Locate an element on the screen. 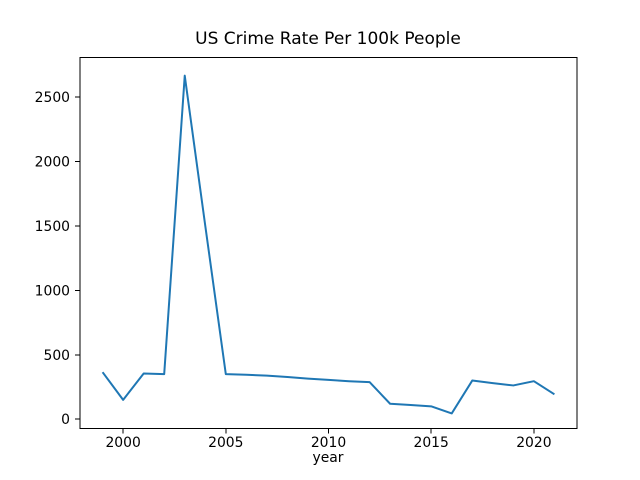  y-tick-label: 1000 is located at coordinates (52, 291).